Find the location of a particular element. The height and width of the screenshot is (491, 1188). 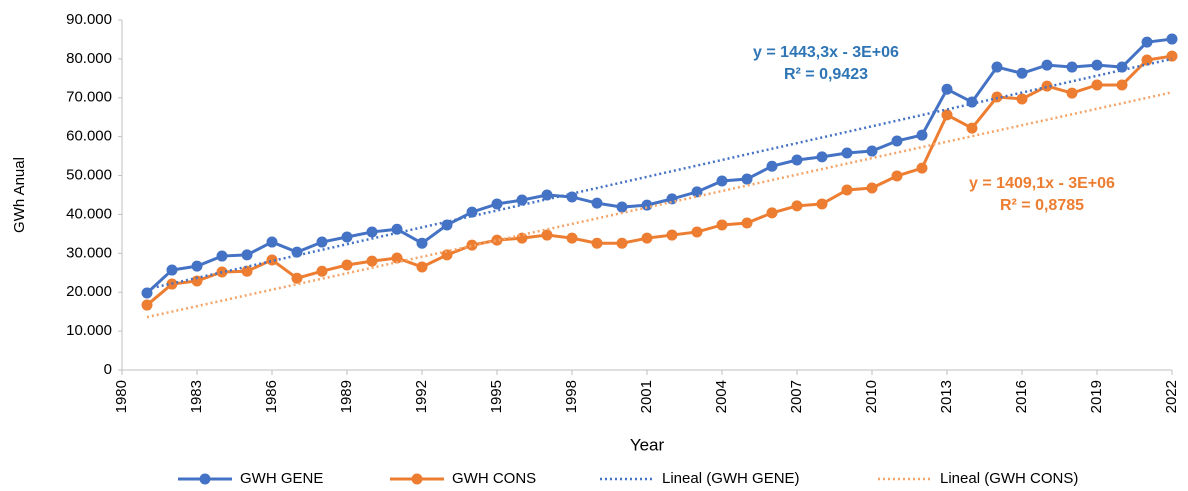

x-tick-label: 1983 is located at coordinates (196, 396).